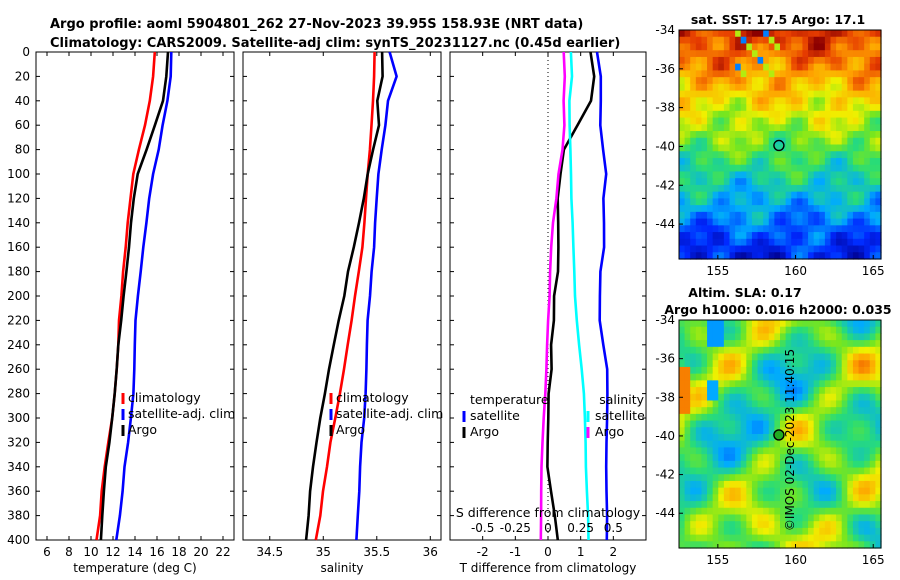 The image size is (900, 580). I want to click on temp-legend-item: Argo, so click(484, 431).